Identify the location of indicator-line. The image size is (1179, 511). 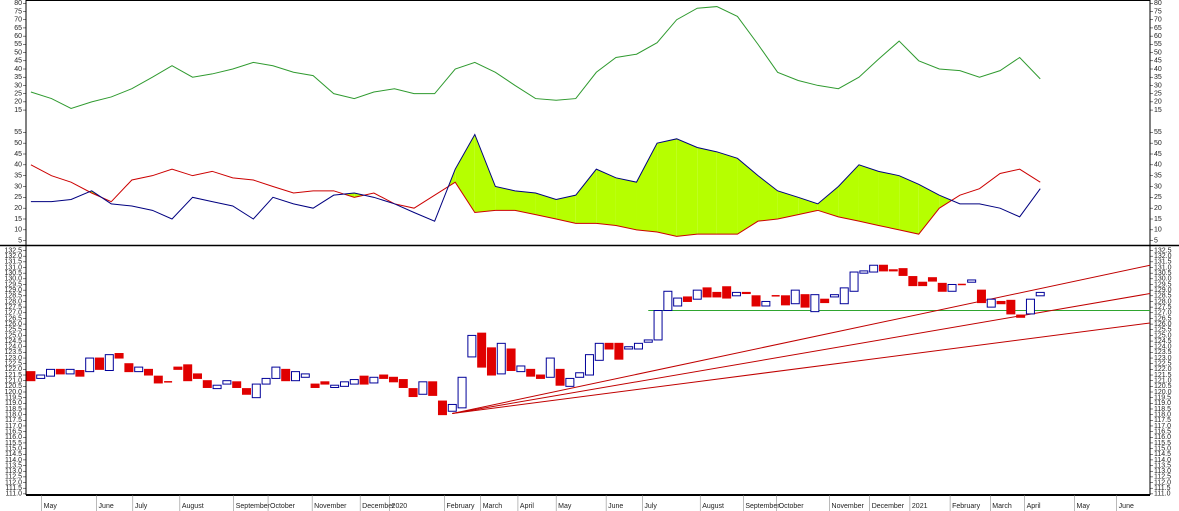
(535, 200).